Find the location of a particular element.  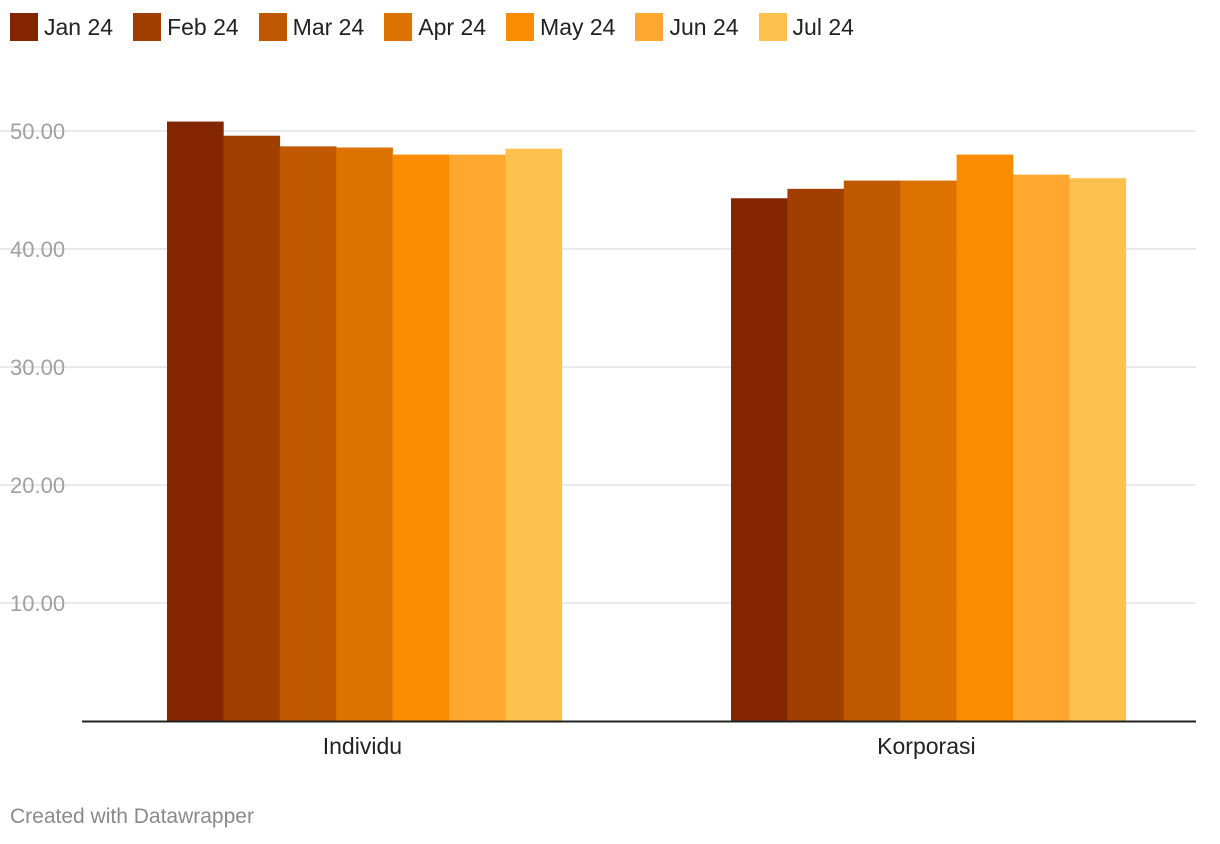

legend-item: Apr 24 is located at coordinates (435, 27).